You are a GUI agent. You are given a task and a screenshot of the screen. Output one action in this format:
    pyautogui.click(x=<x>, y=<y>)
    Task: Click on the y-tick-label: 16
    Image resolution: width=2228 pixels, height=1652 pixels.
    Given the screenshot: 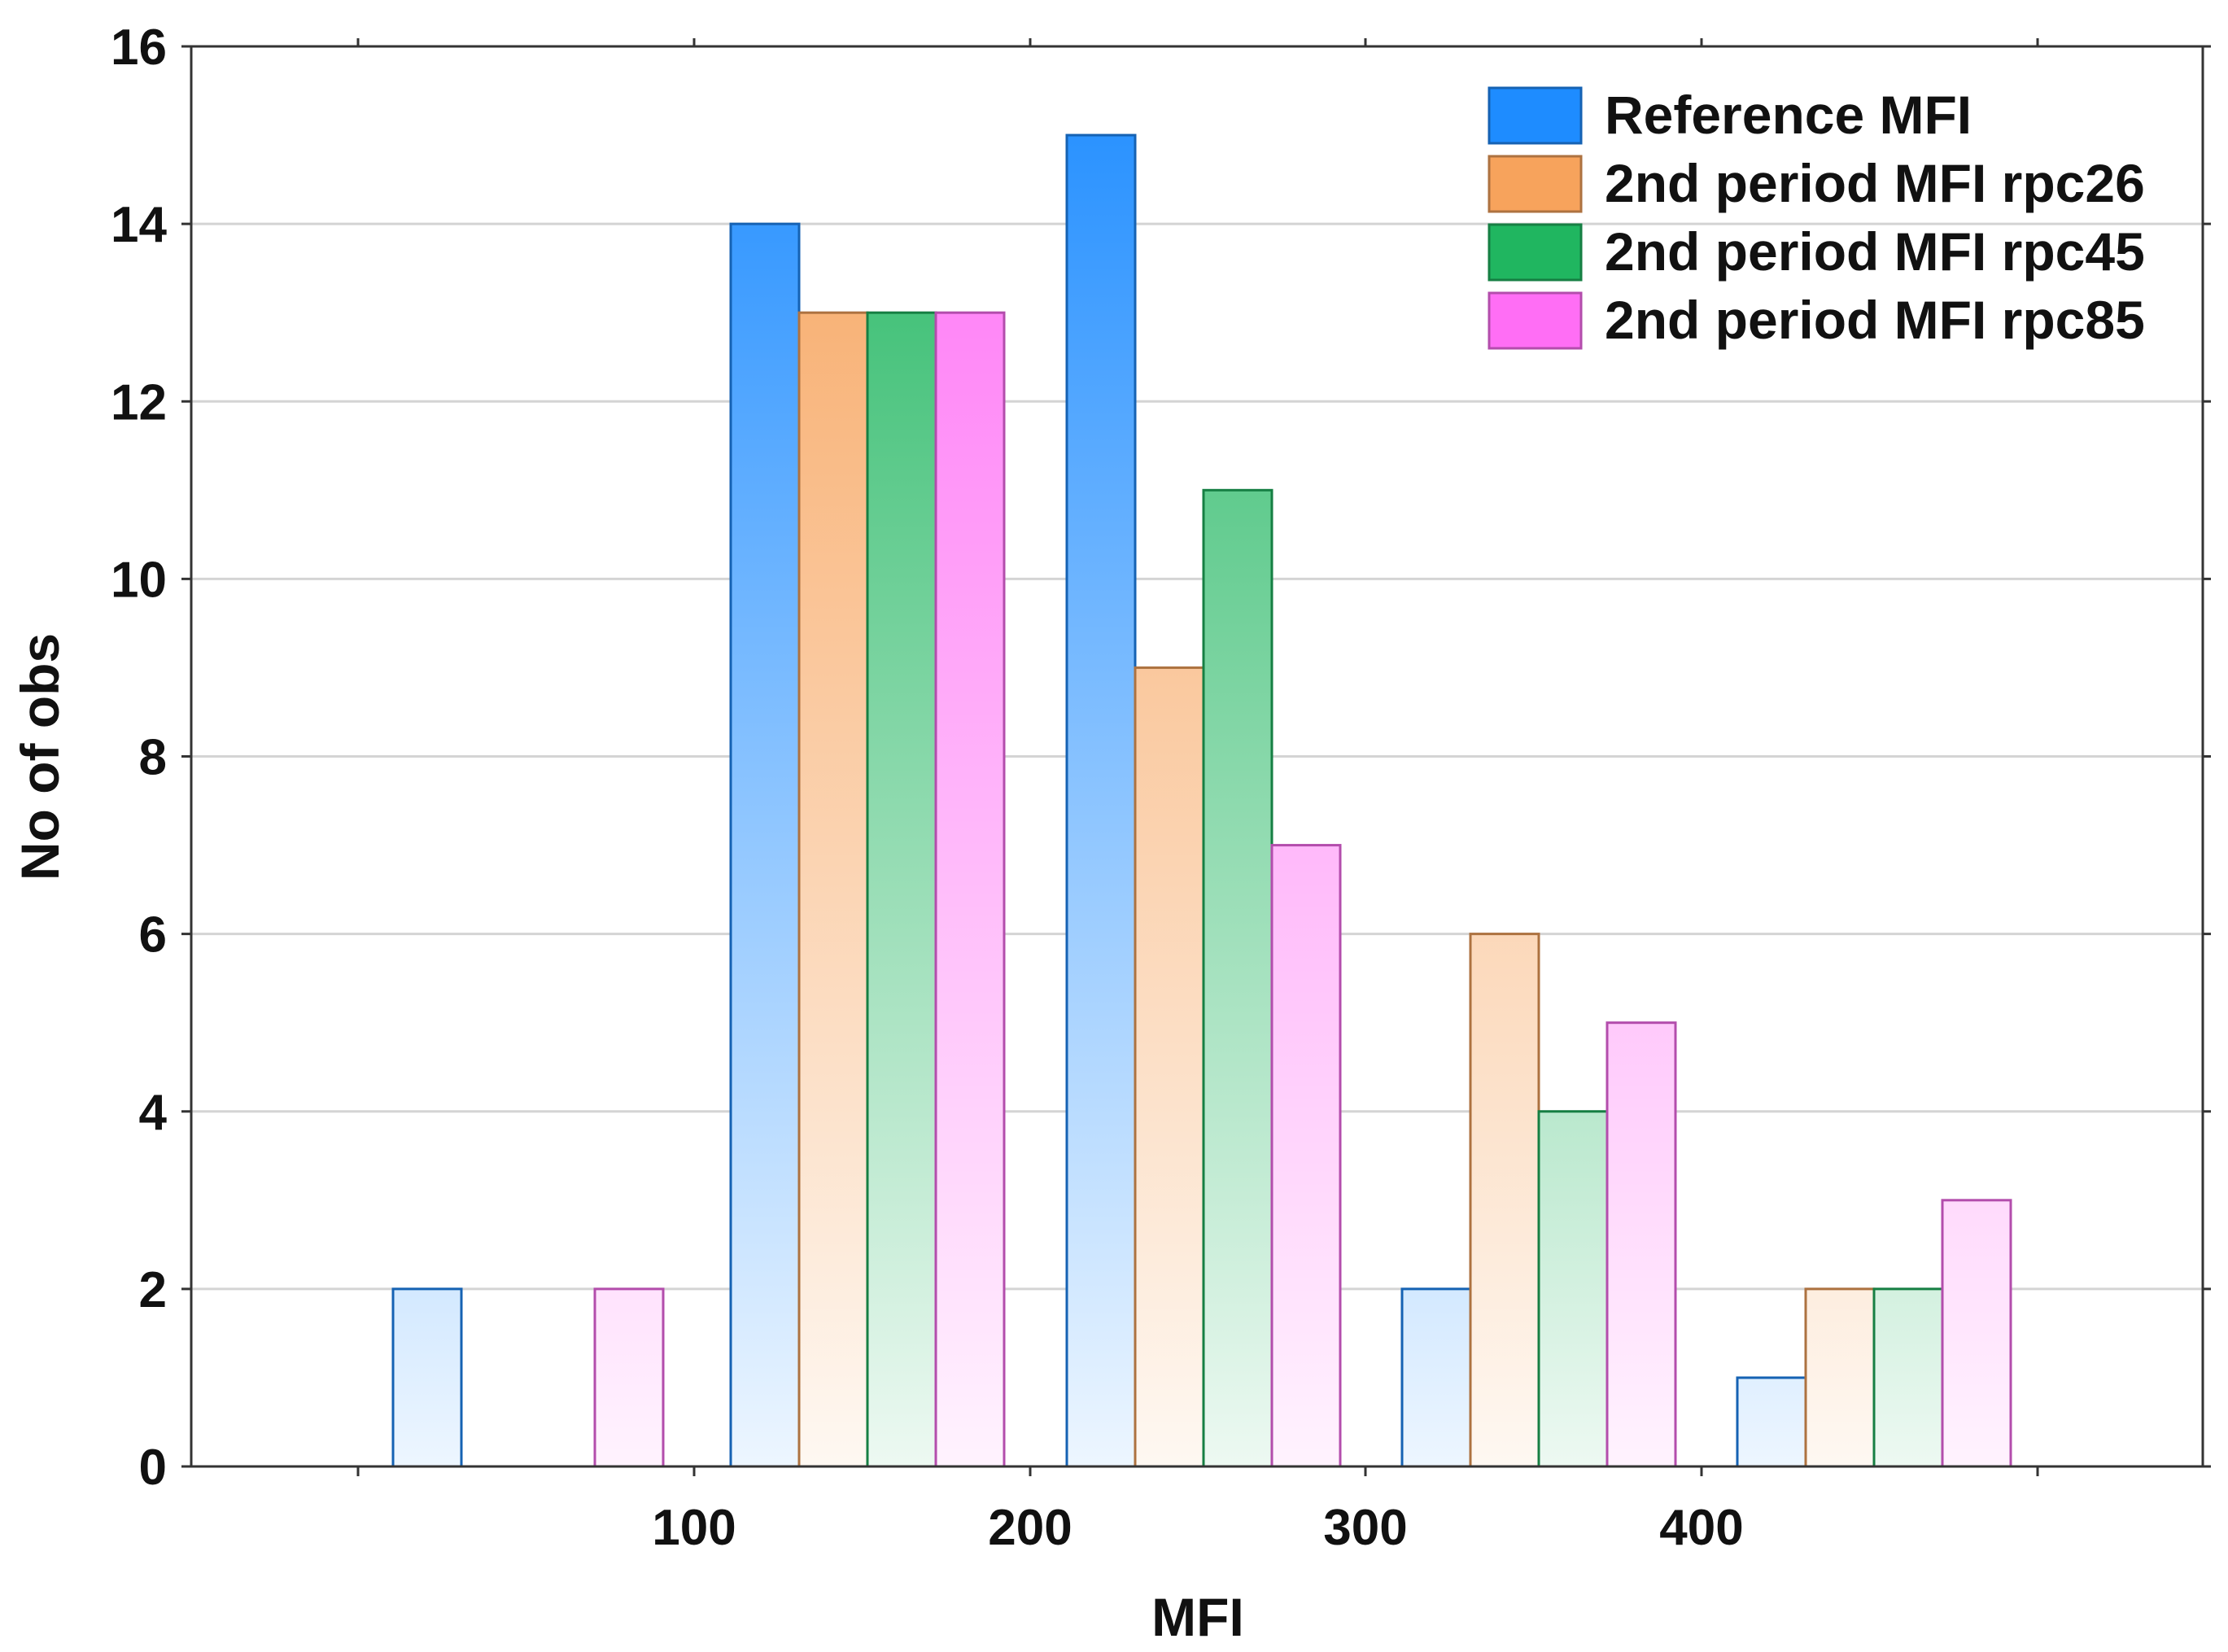 What is the action you would take?
    pyautogui.click(x=139, y=48)
    